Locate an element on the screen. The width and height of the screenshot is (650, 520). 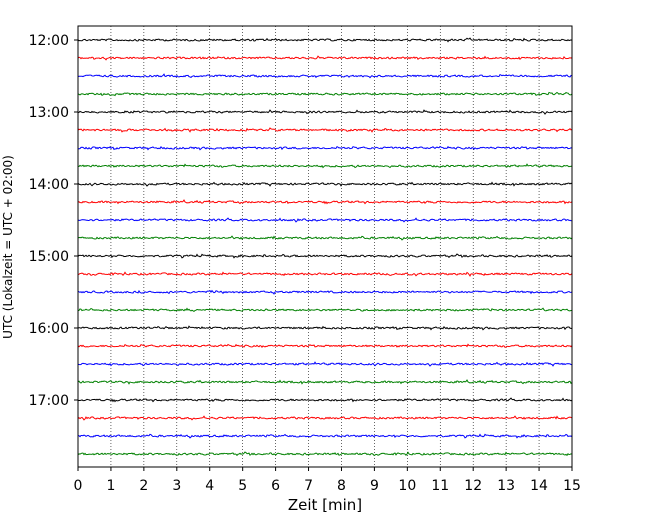
x-tick-label: 5 is located at coordinates (242, 486).